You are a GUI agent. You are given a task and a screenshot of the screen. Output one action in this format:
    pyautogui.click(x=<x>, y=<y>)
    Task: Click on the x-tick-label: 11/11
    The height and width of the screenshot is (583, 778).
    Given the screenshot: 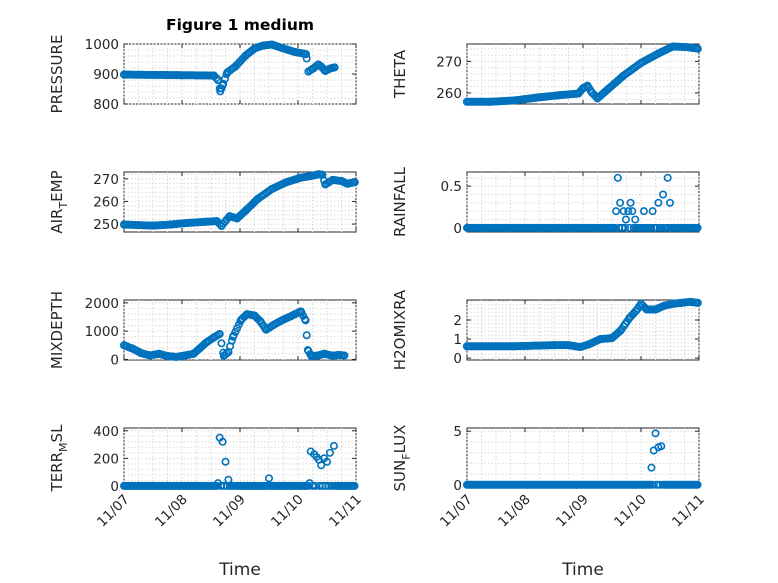 What is the action you would take?
    pyautogui.click(x=688, y=511)
    